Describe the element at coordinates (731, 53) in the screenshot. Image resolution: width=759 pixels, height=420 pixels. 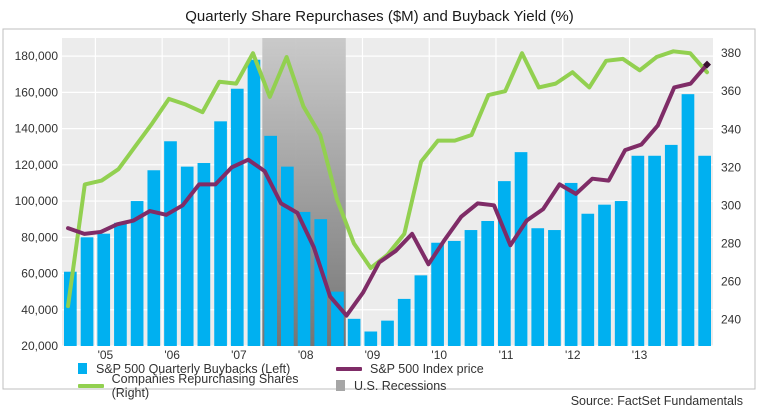
I see `y-right-tick-label: 380` at that location.